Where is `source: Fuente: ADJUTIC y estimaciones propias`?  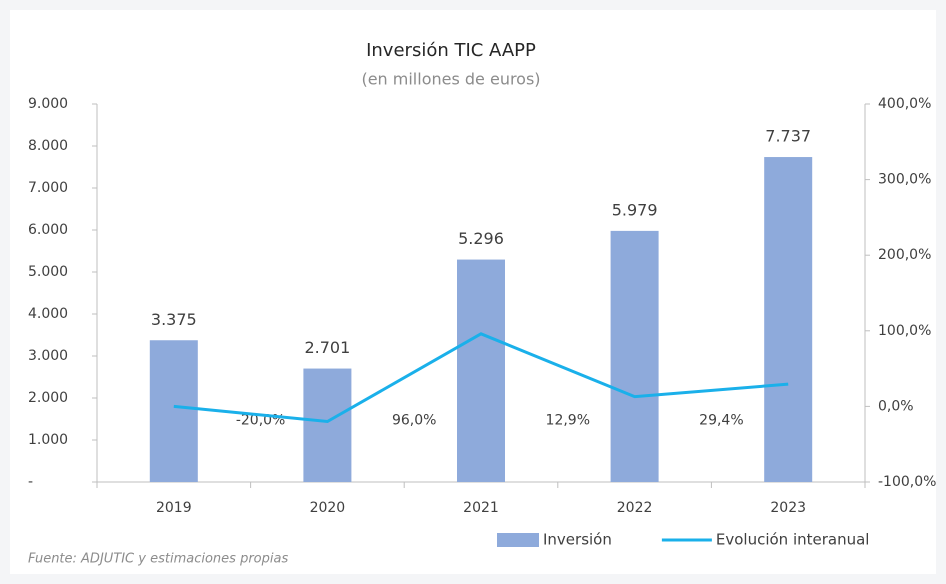
source: Fuente: ADJUTIC y estimaciones propias is located at coordinates (158, 559).